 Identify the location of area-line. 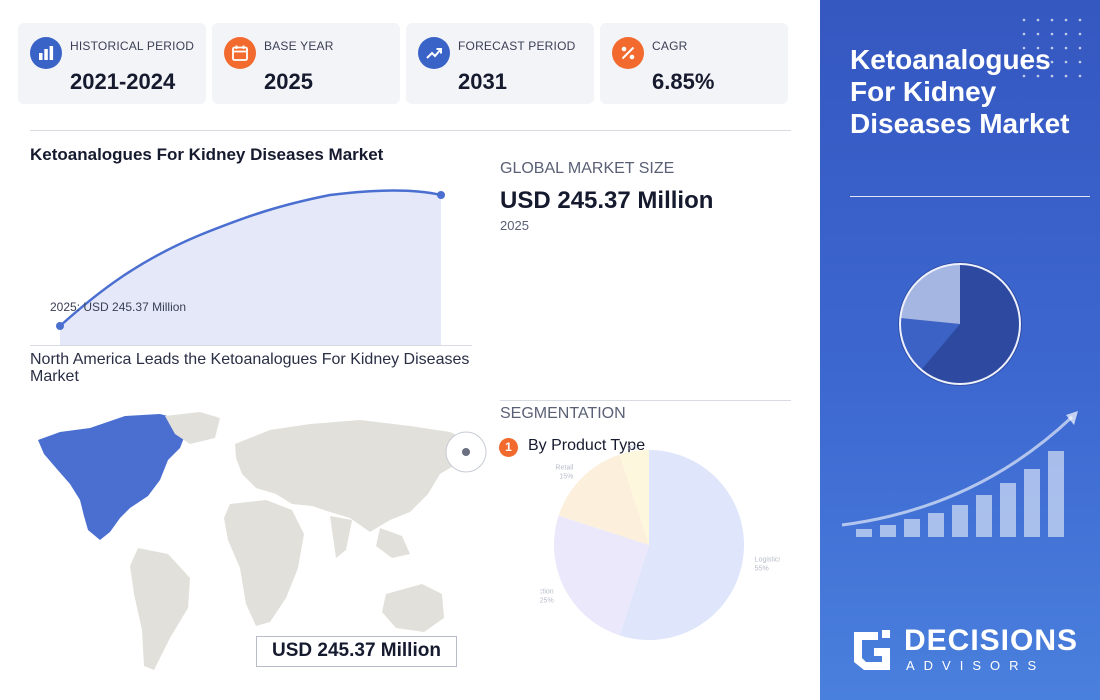
(250, 258).